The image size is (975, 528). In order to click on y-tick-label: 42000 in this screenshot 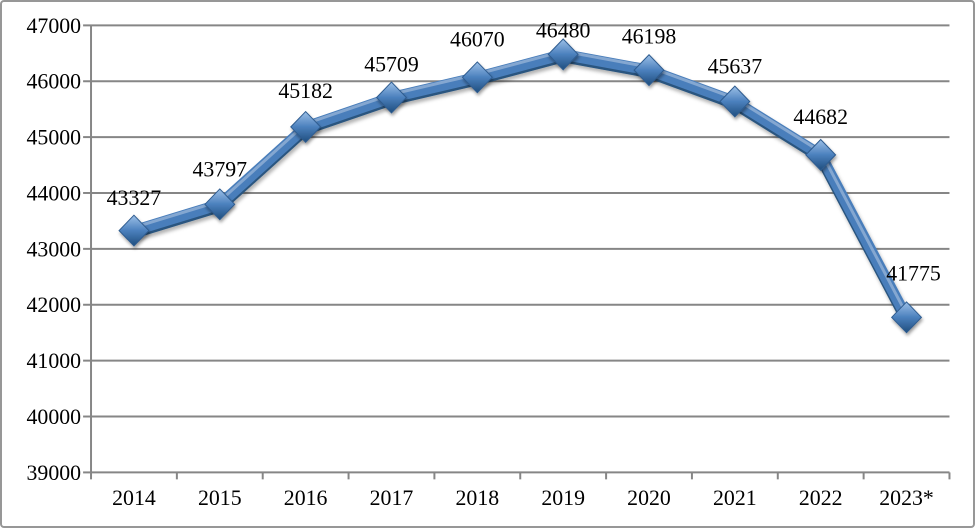, I will do `click(54, 305)`.